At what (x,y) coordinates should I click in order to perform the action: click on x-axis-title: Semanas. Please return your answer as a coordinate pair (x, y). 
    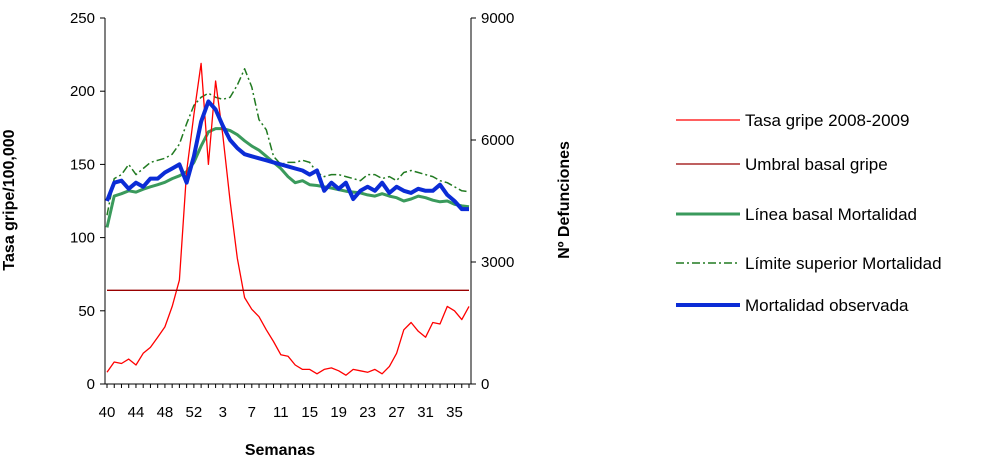
    Looking at the image, I should click on (280, 450).